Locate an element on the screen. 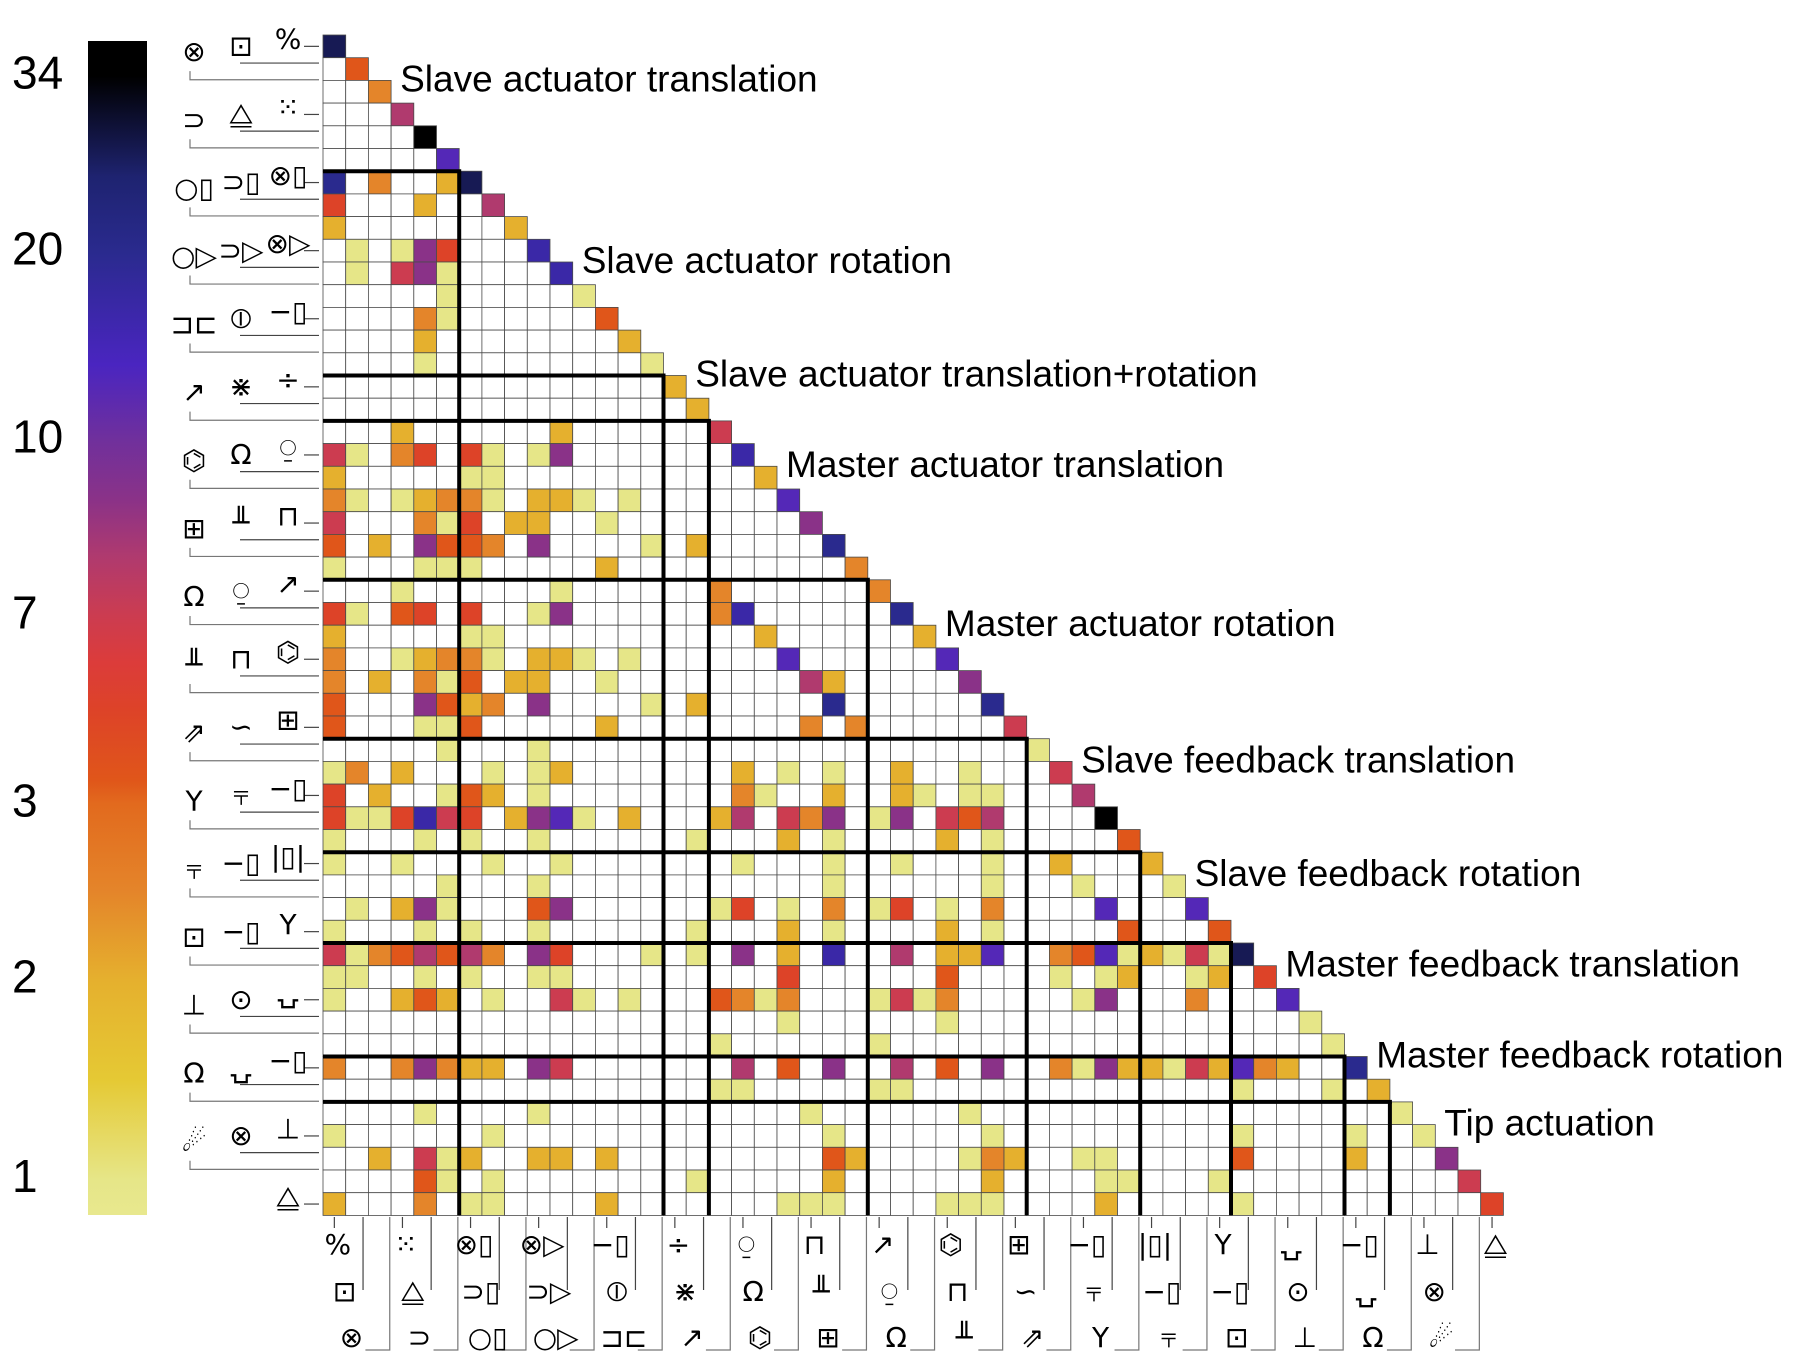  column-label-symbol: ∽ is located at coordinates (1025, 1291).